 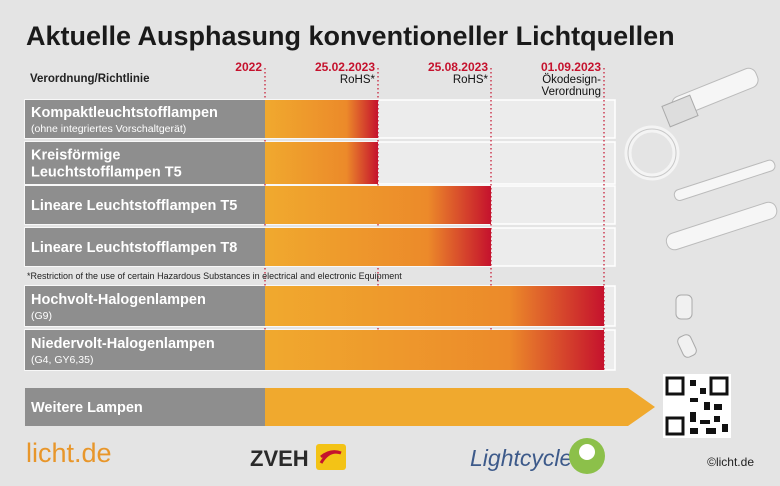 I want to click on row-subtitle: (ohne integriertes Vorschaltgerät), so click(x=108, y=129).